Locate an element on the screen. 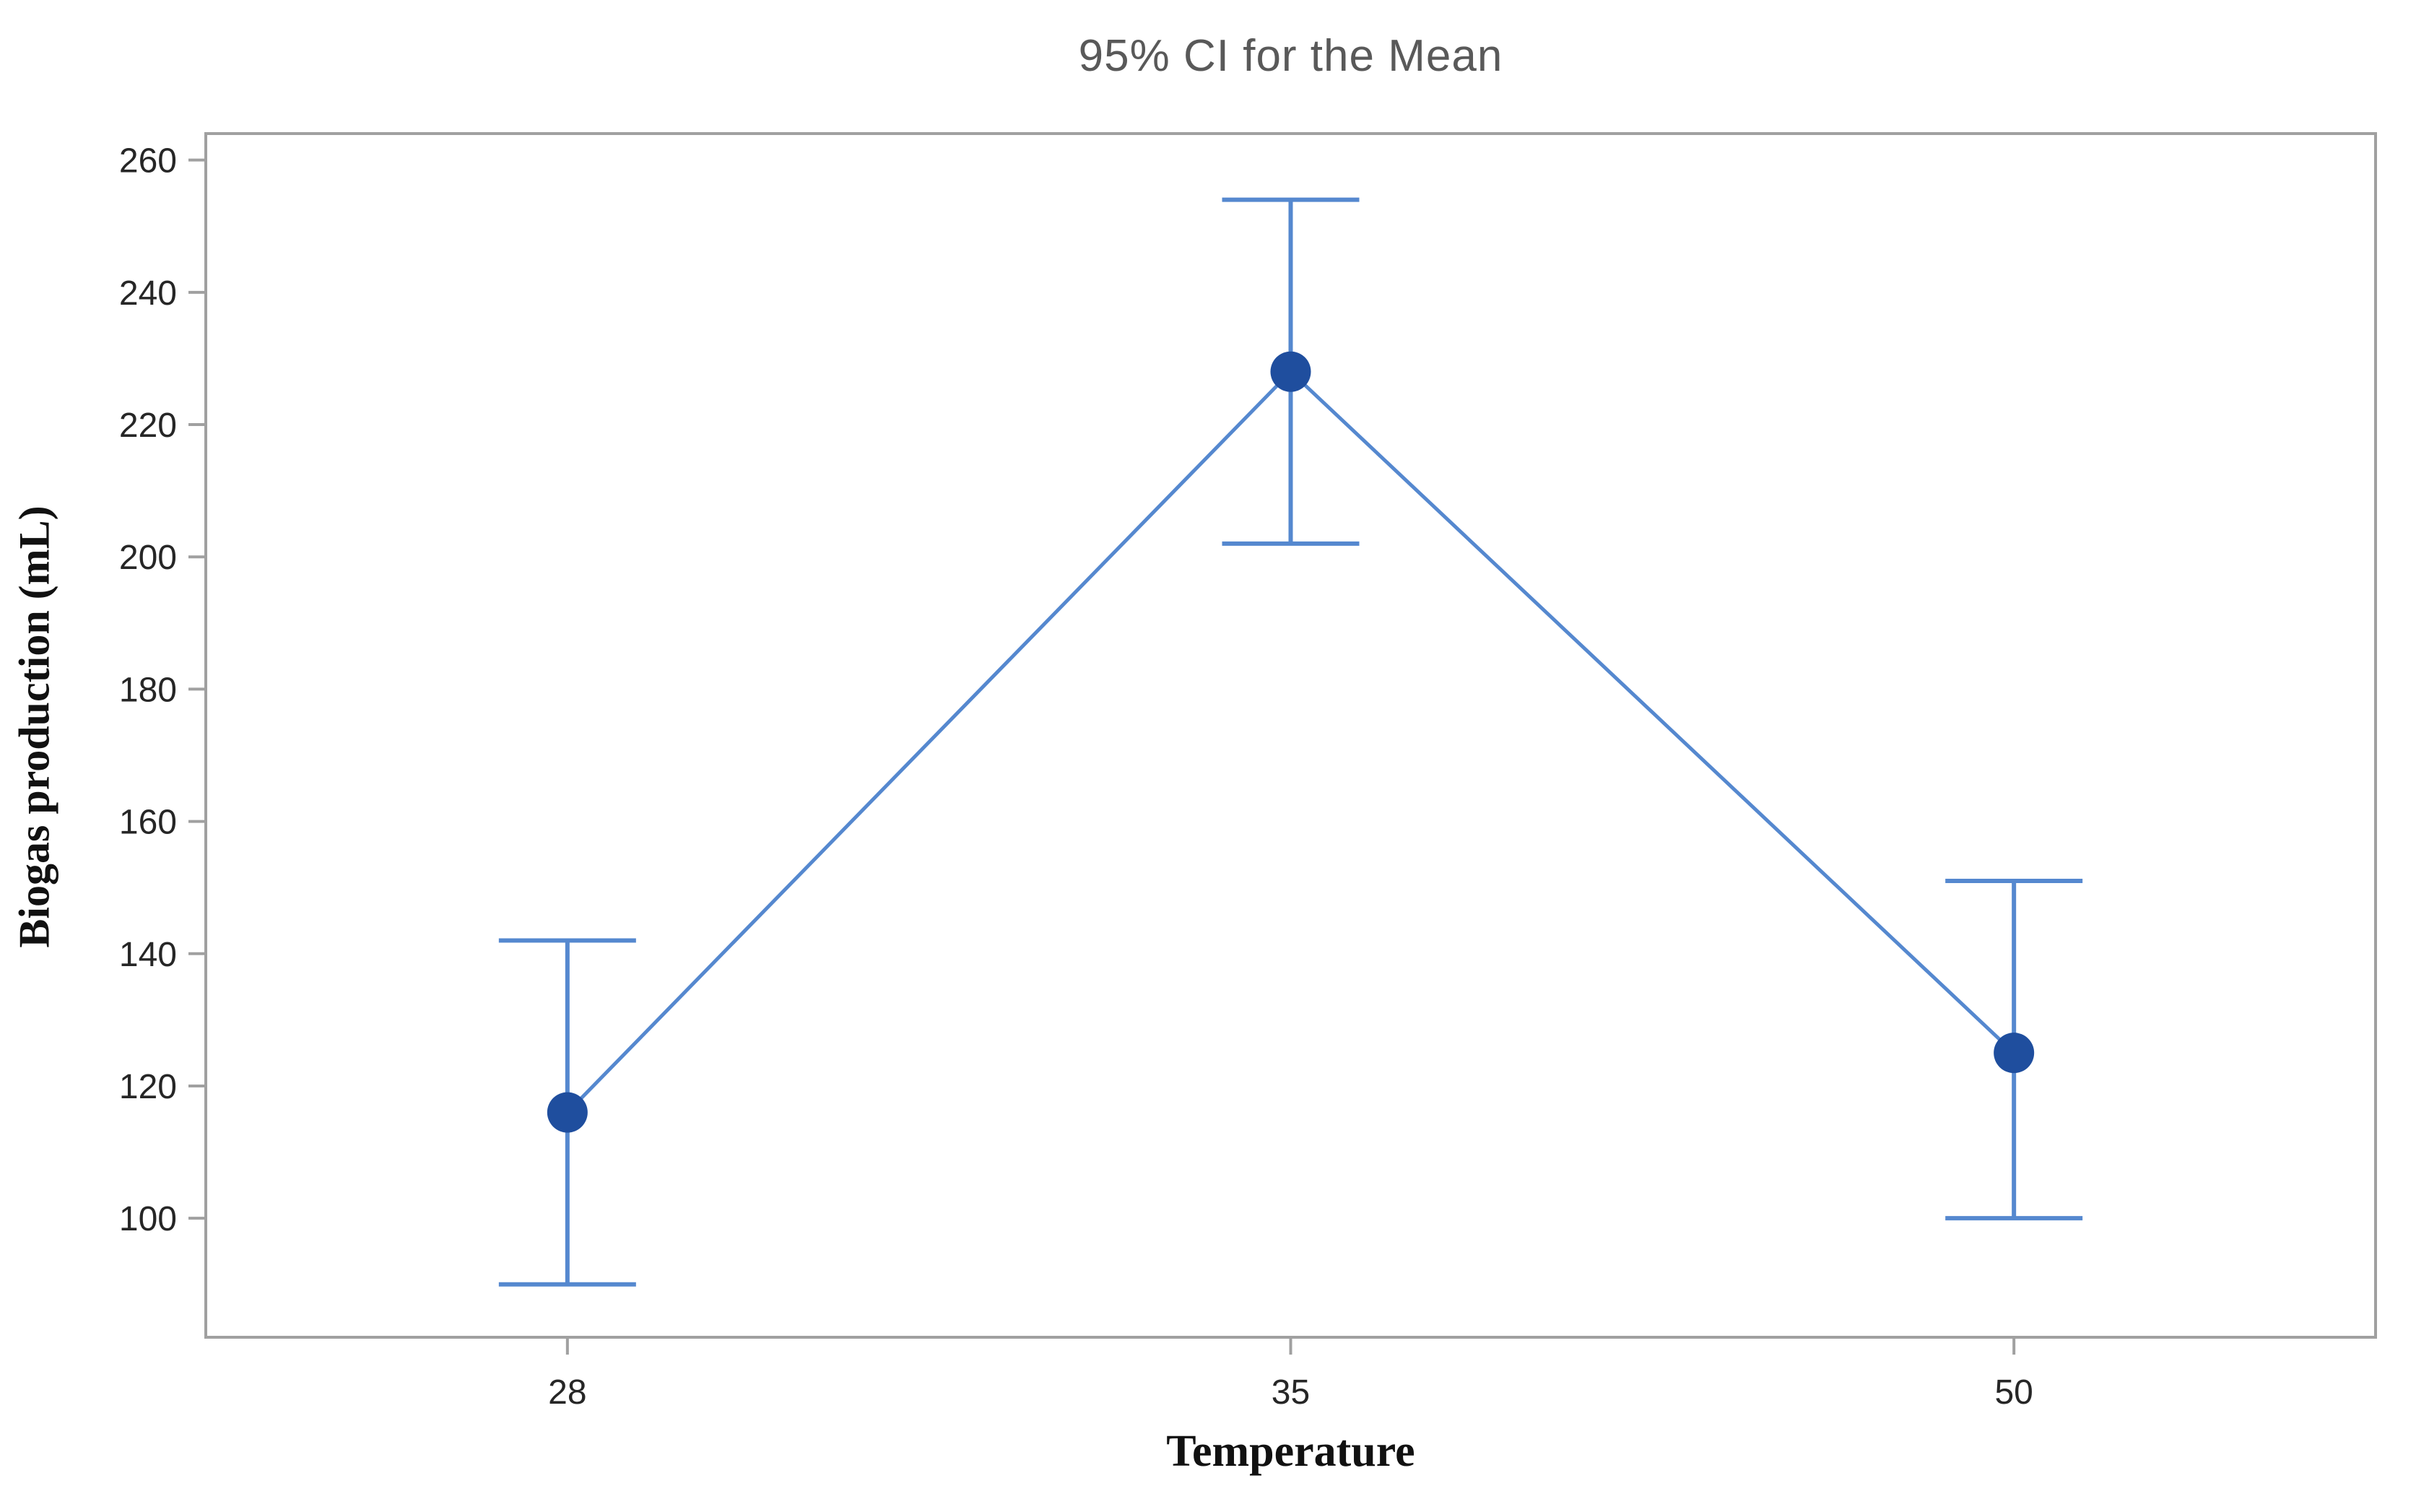 The height and width of the screenshot is (1512, 2416). y-tick-label: 120 is located at coordinates (148, 1087).